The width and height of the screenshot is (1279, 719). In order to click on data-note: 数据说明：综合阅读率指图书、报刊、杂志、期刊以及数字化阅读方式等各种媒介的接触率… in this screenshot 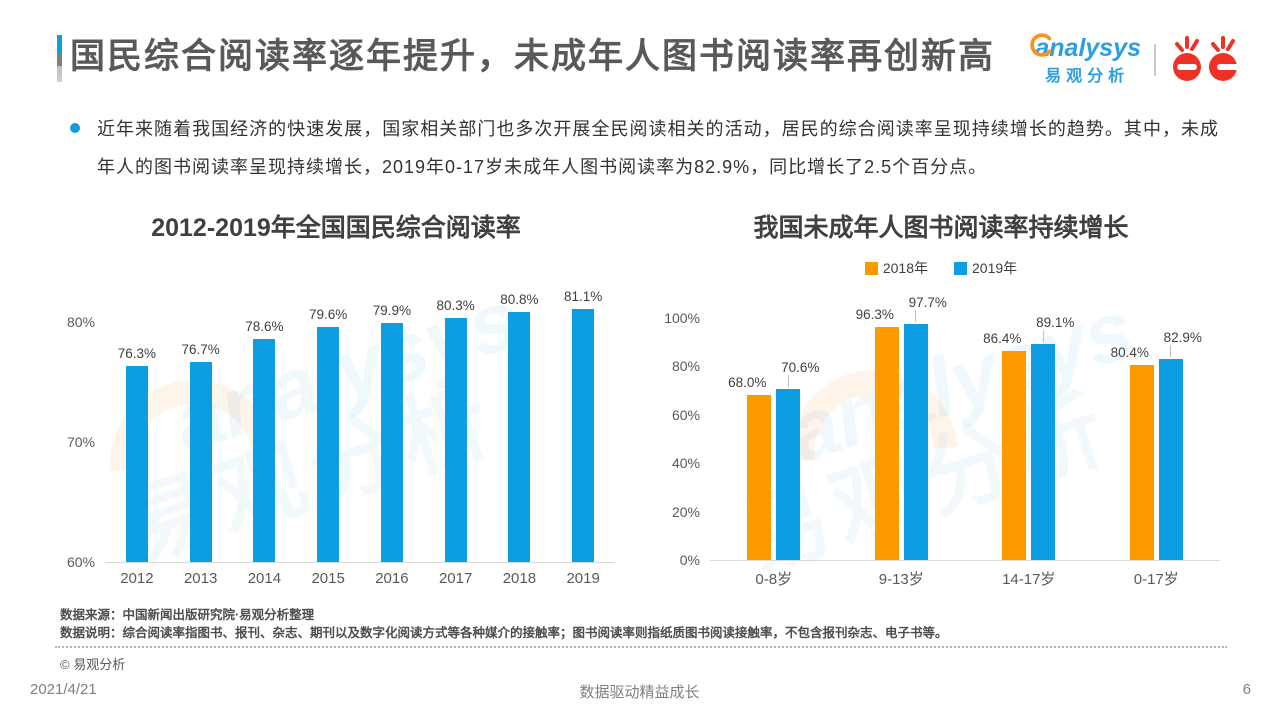, I will do `click(504, 633)`.